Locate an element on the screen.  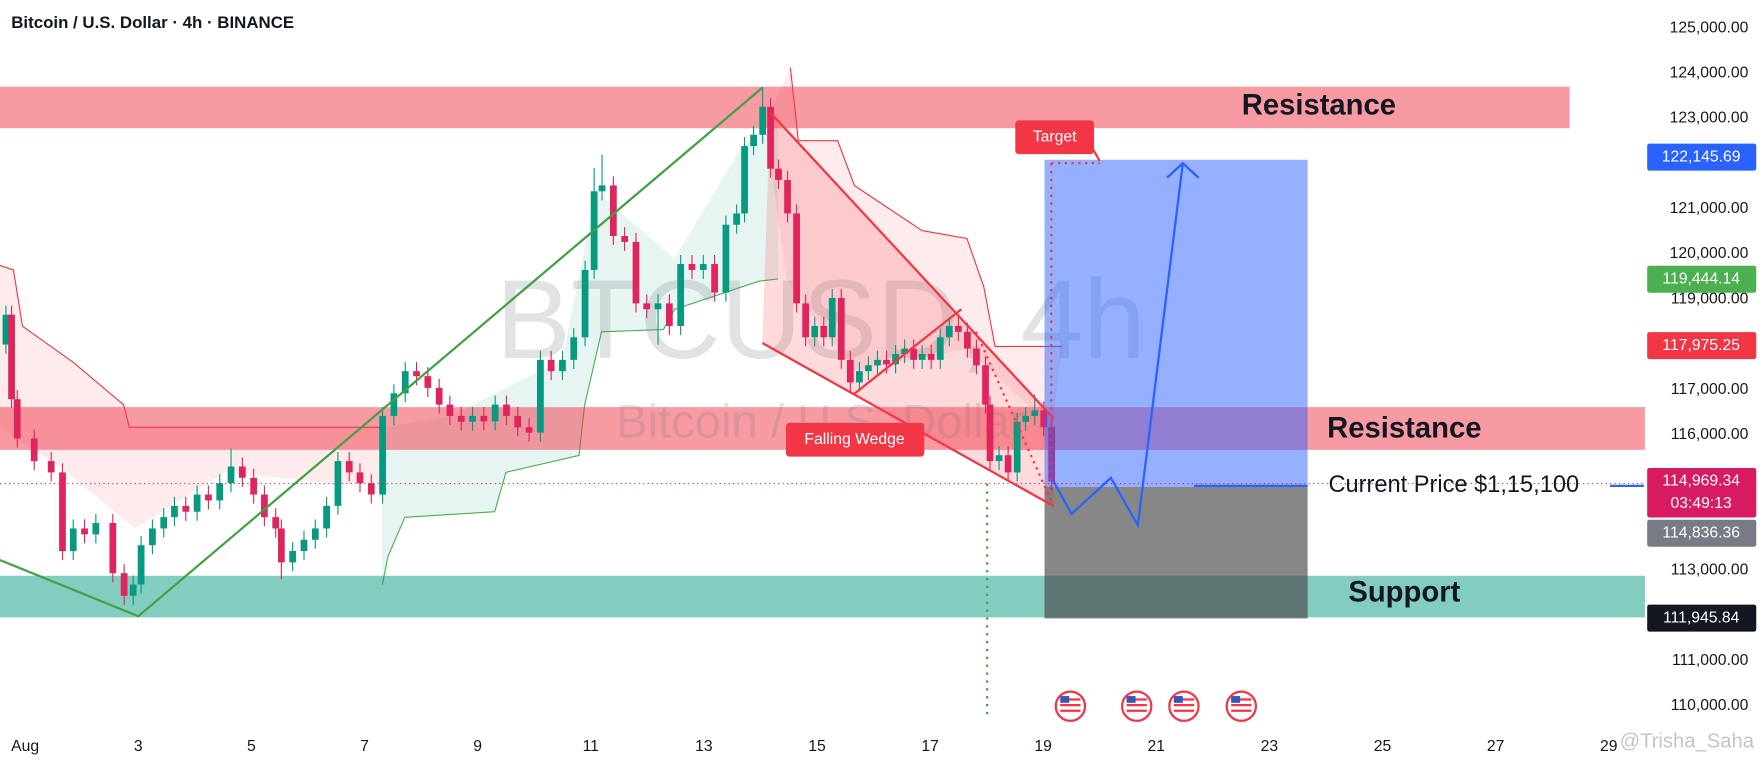
watermark: BTCUSD, 4h is located at coordinates (821, 319).